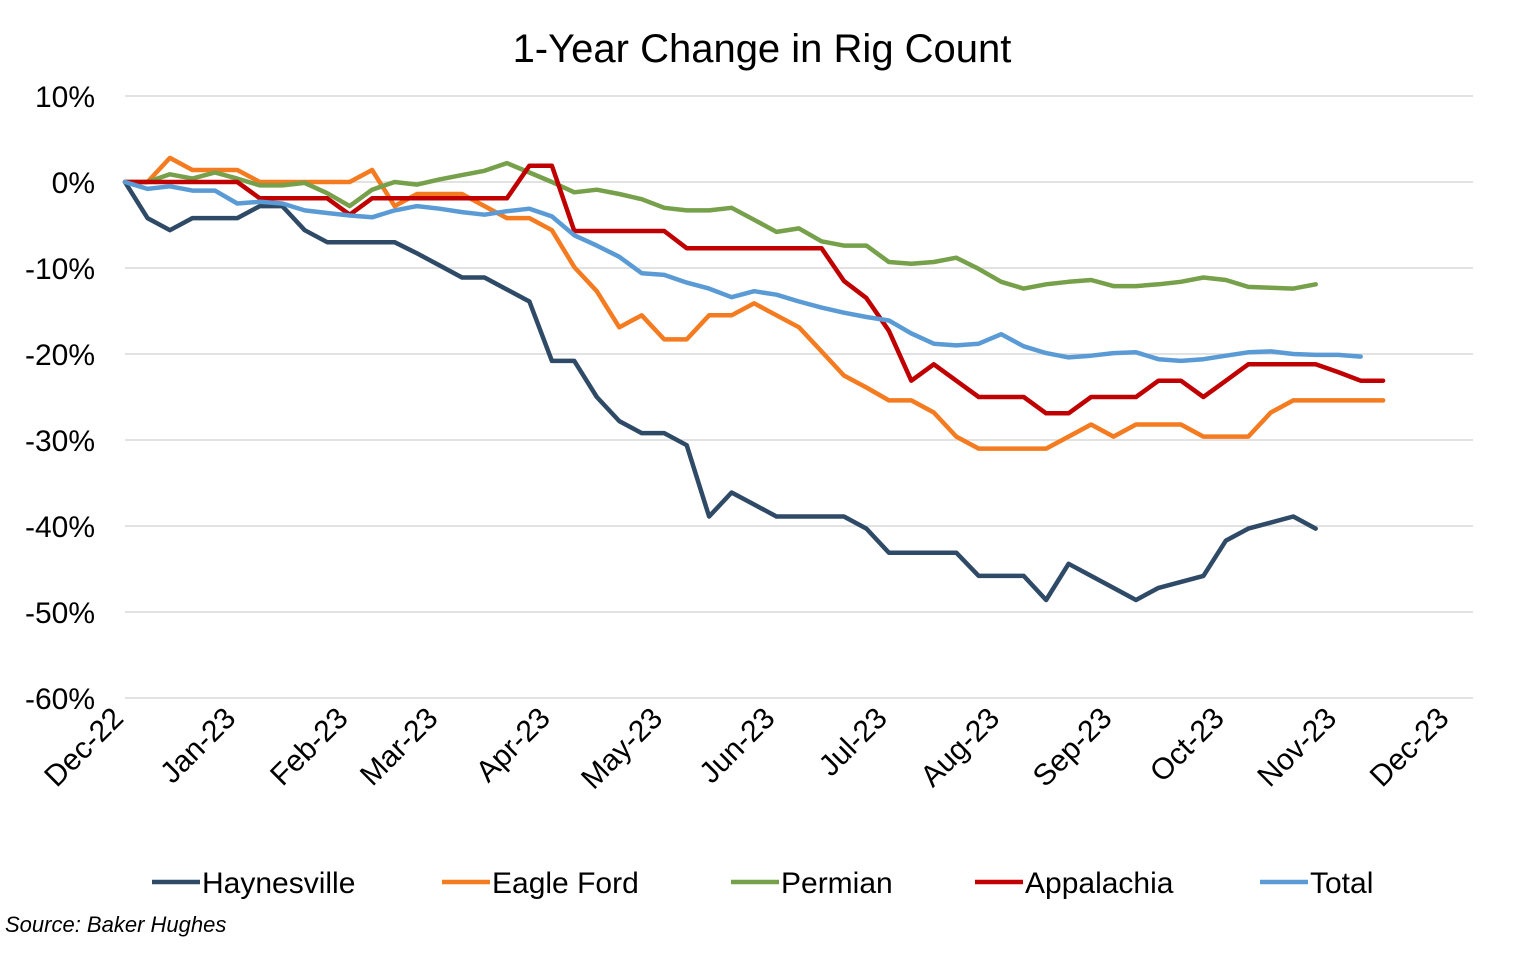  What do you see at coordinates (60, 699) in the screenshot?
I see `y-tick-label: -60%` at bounding box center [60, 699].